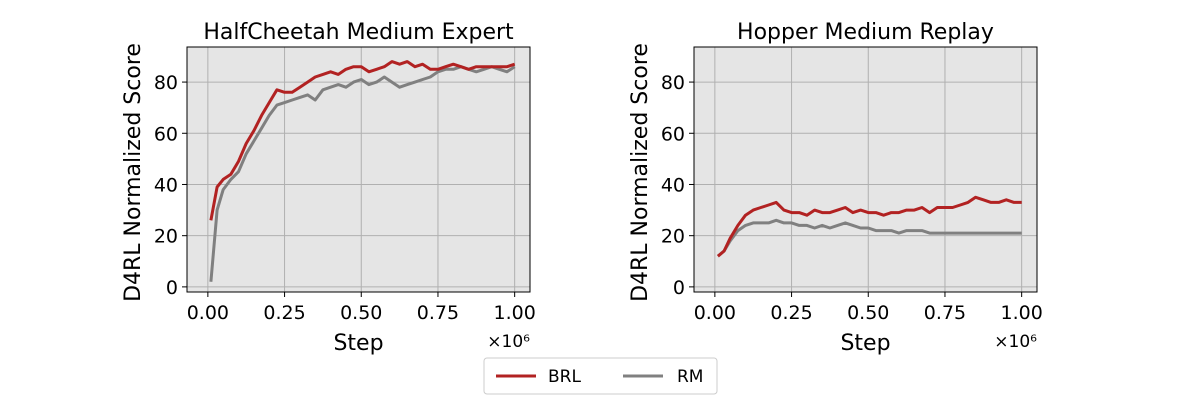  Describe the element at coordinates (865, 32) in the screenshot. I see `chart-title: Hopper Medium Replay` at that location.